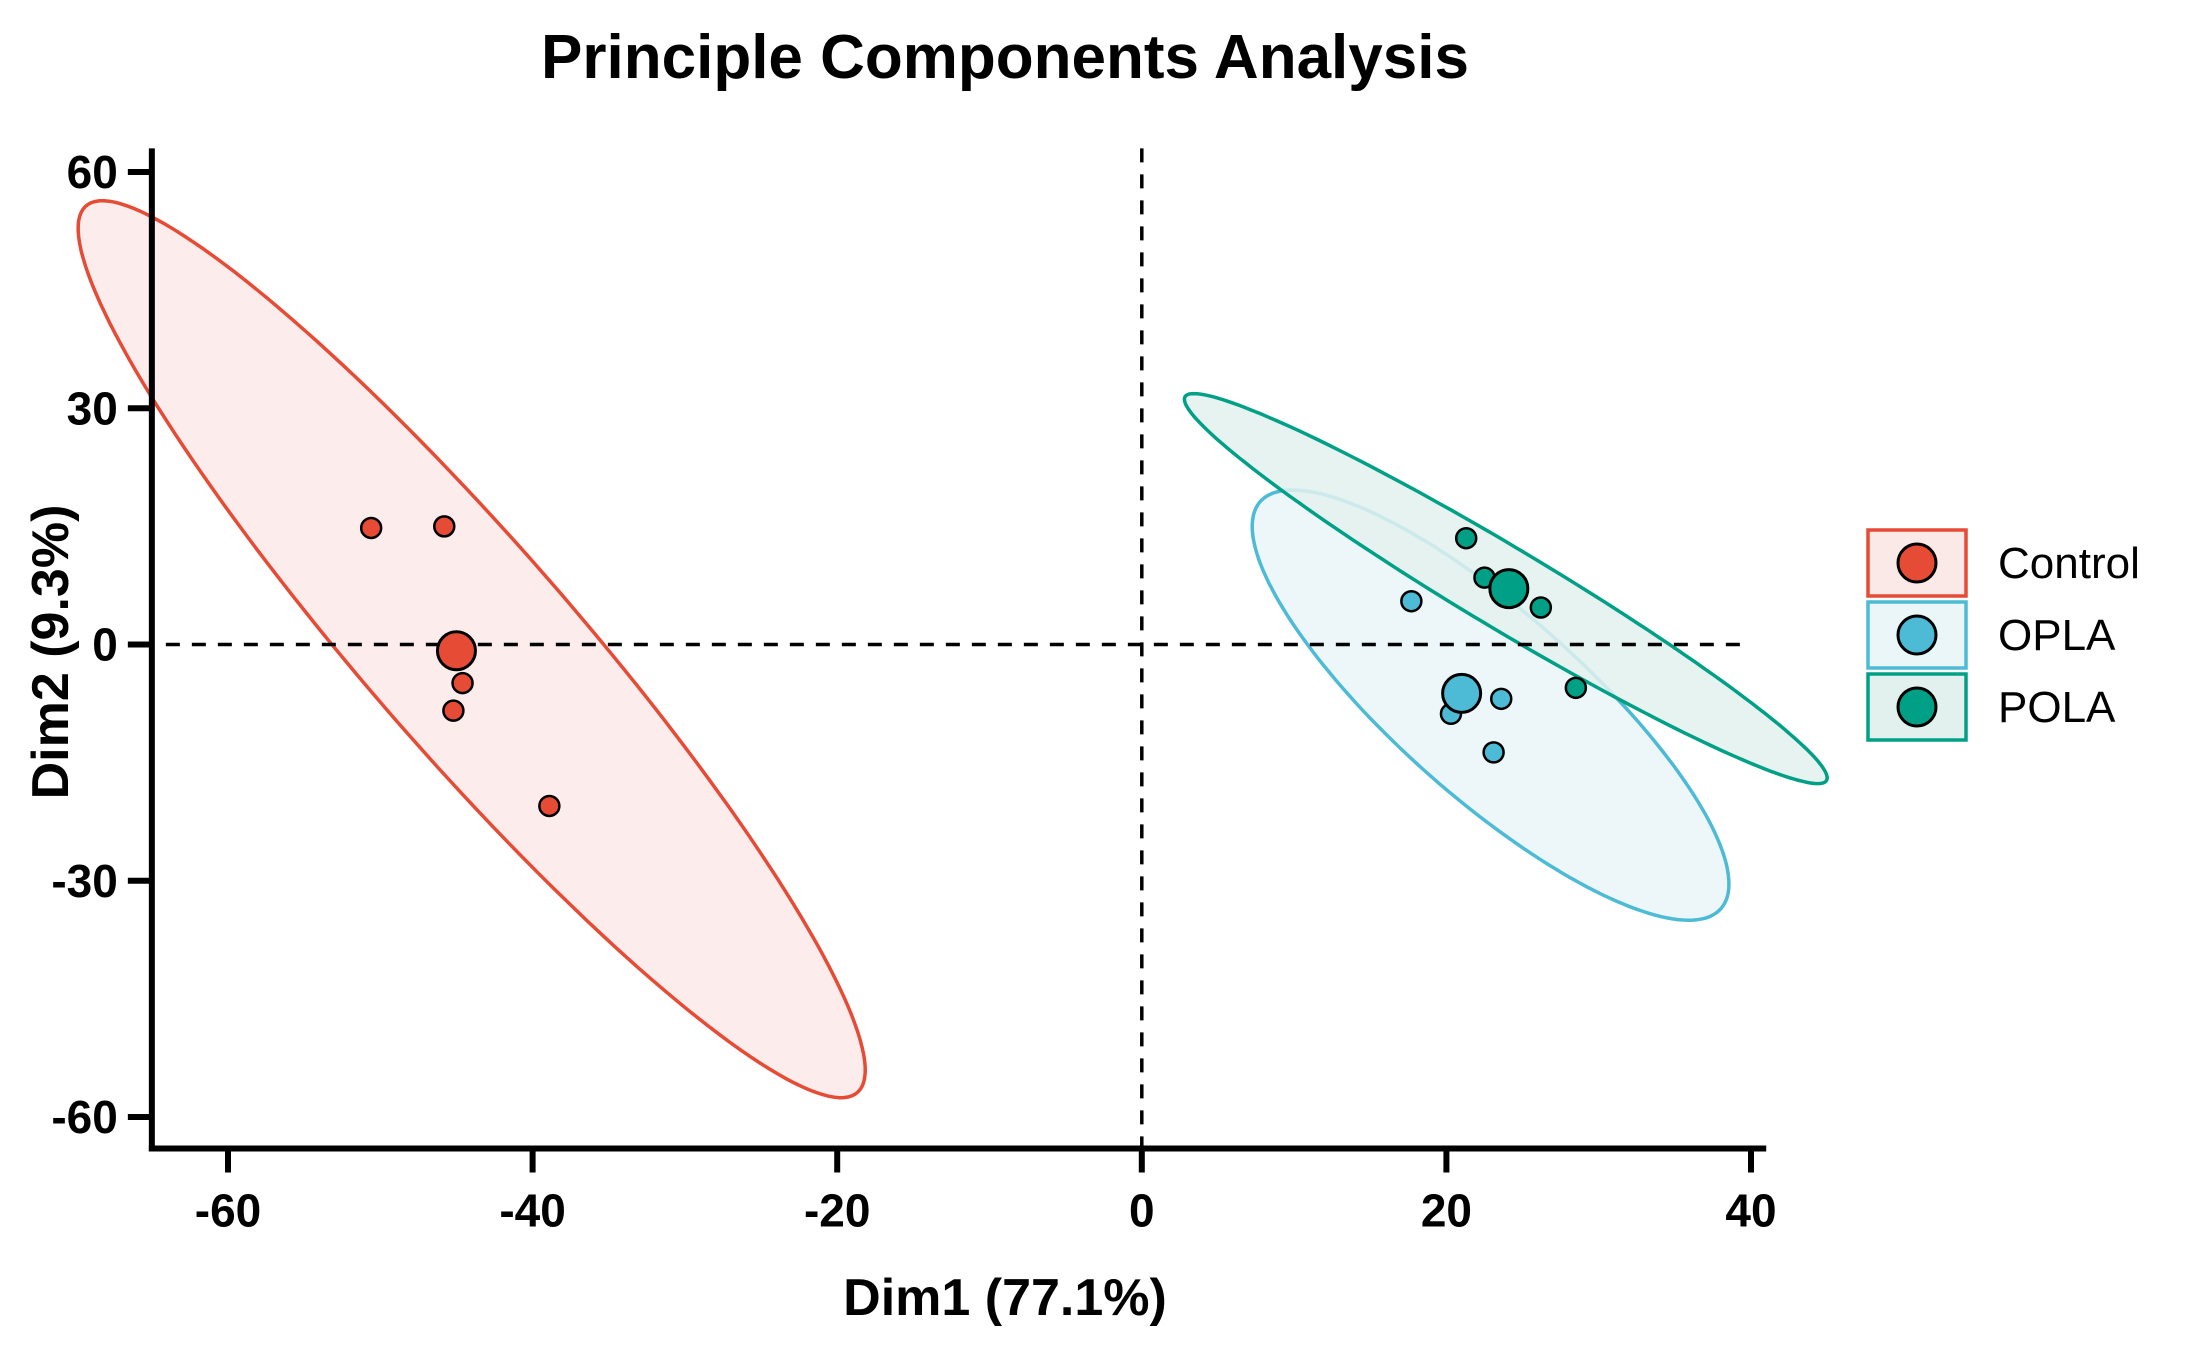  What do you see at coordinates (2069, 563) in the screenshot?
I see `legend-label-control: Control` at bounding box center [2069, 563].